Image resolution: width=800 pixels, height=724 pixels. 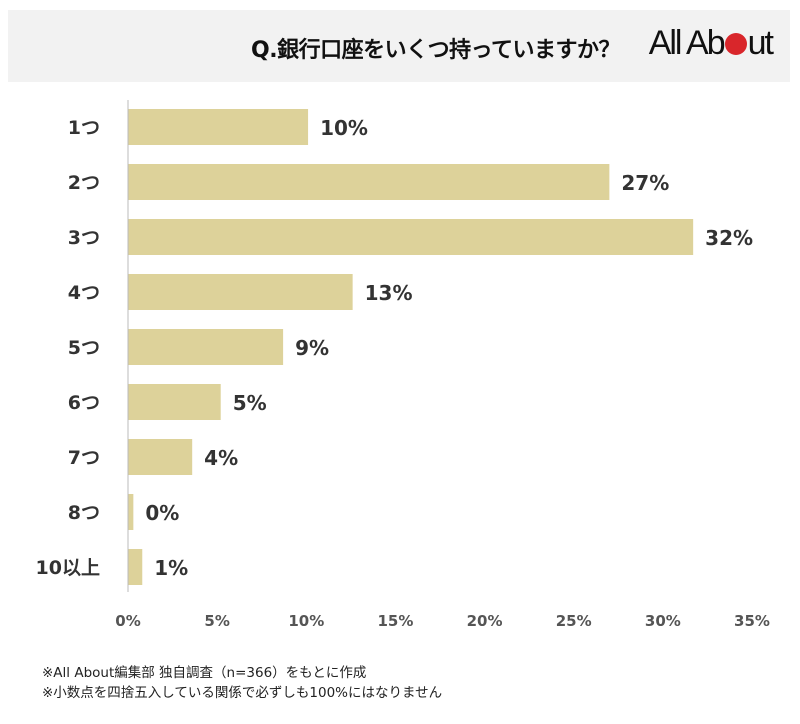 I want to click on title-banner: Q.銀行口座をいくつ持っていますか？ All Ab ut, so click(x=399, y=46).